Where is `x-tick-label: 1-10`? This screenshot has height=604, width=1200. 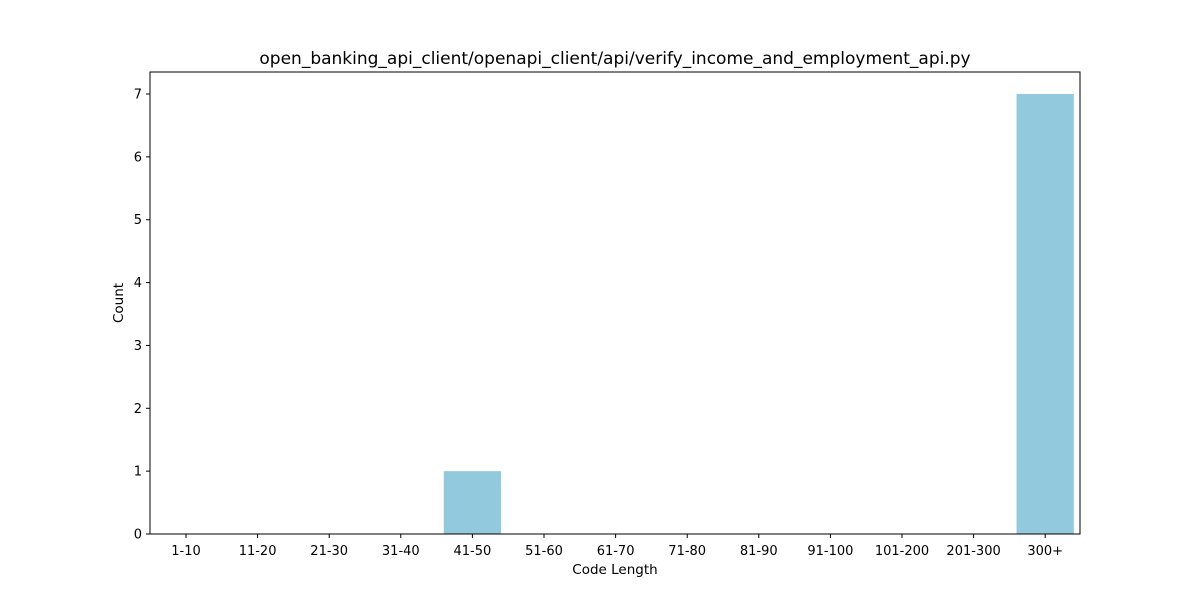 x-tick-label: 1-10 is located at coordinates (186, 551).